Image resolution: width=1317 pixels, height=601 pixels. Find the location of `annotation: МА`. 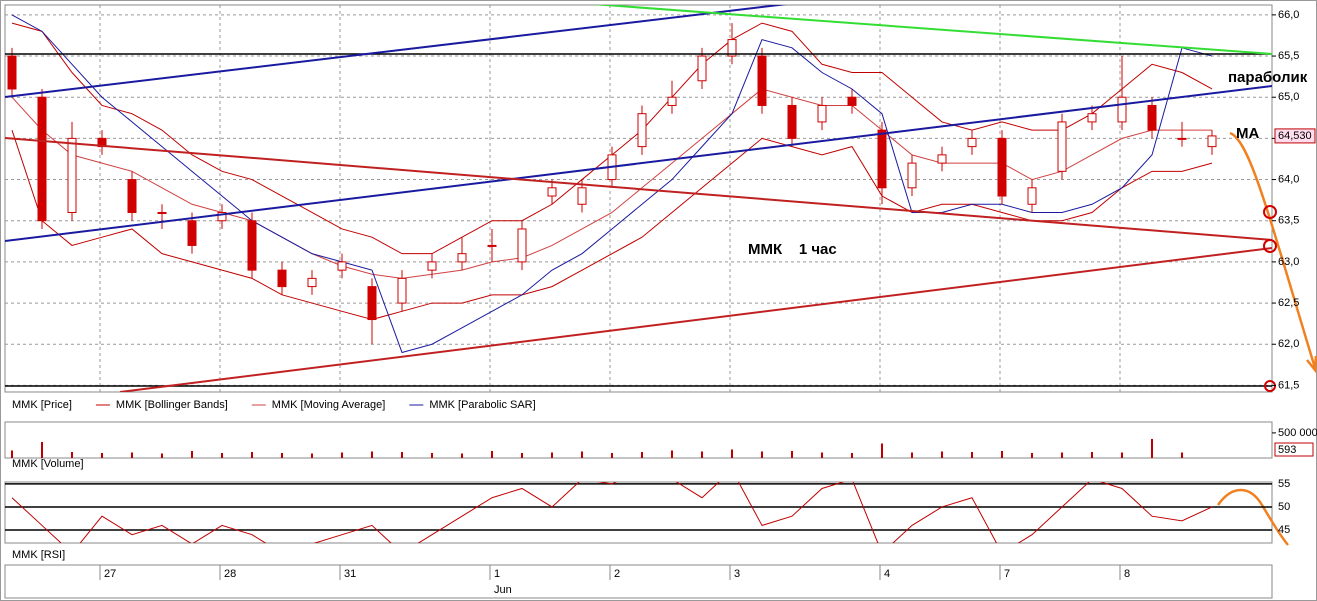

annotation: МА is located at coordinates (1247, 133).